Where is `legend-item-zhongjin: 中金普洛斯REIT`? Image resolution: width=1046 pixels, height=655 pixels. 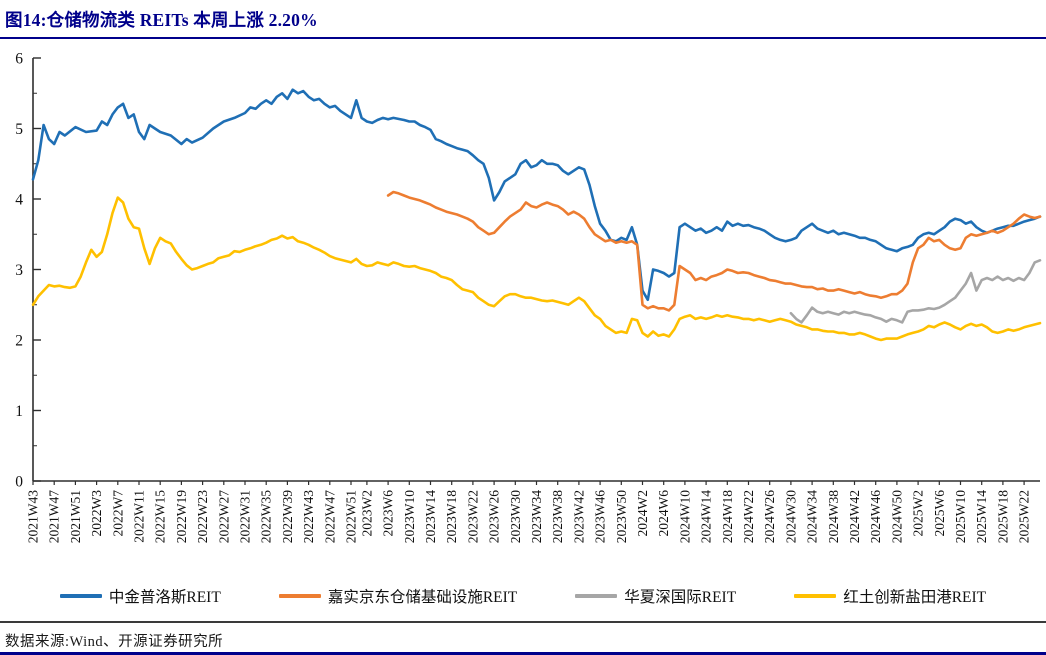
legend-item-zhongjin: 中金普洛斯REIT is located at coordinates (140, 596).